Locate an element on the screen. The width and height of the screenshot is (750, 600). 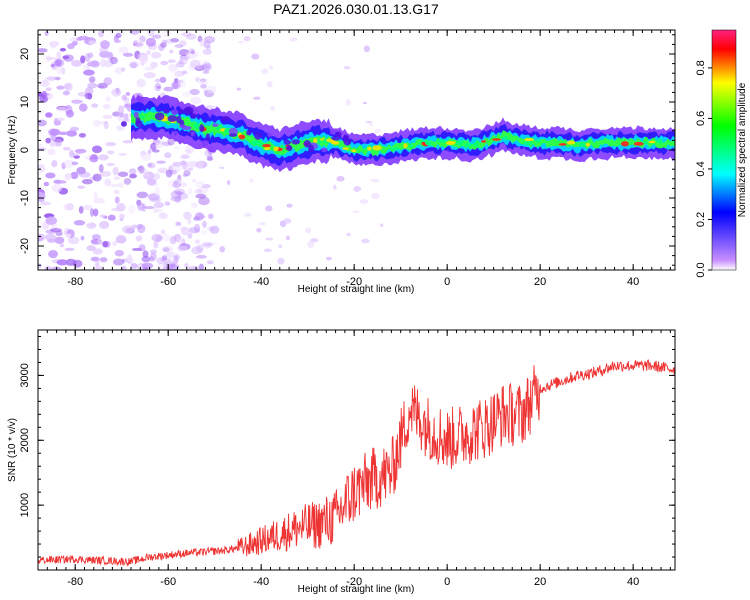
spectrogram-x-tick-label: 0 is located at coordinates (447, 282).